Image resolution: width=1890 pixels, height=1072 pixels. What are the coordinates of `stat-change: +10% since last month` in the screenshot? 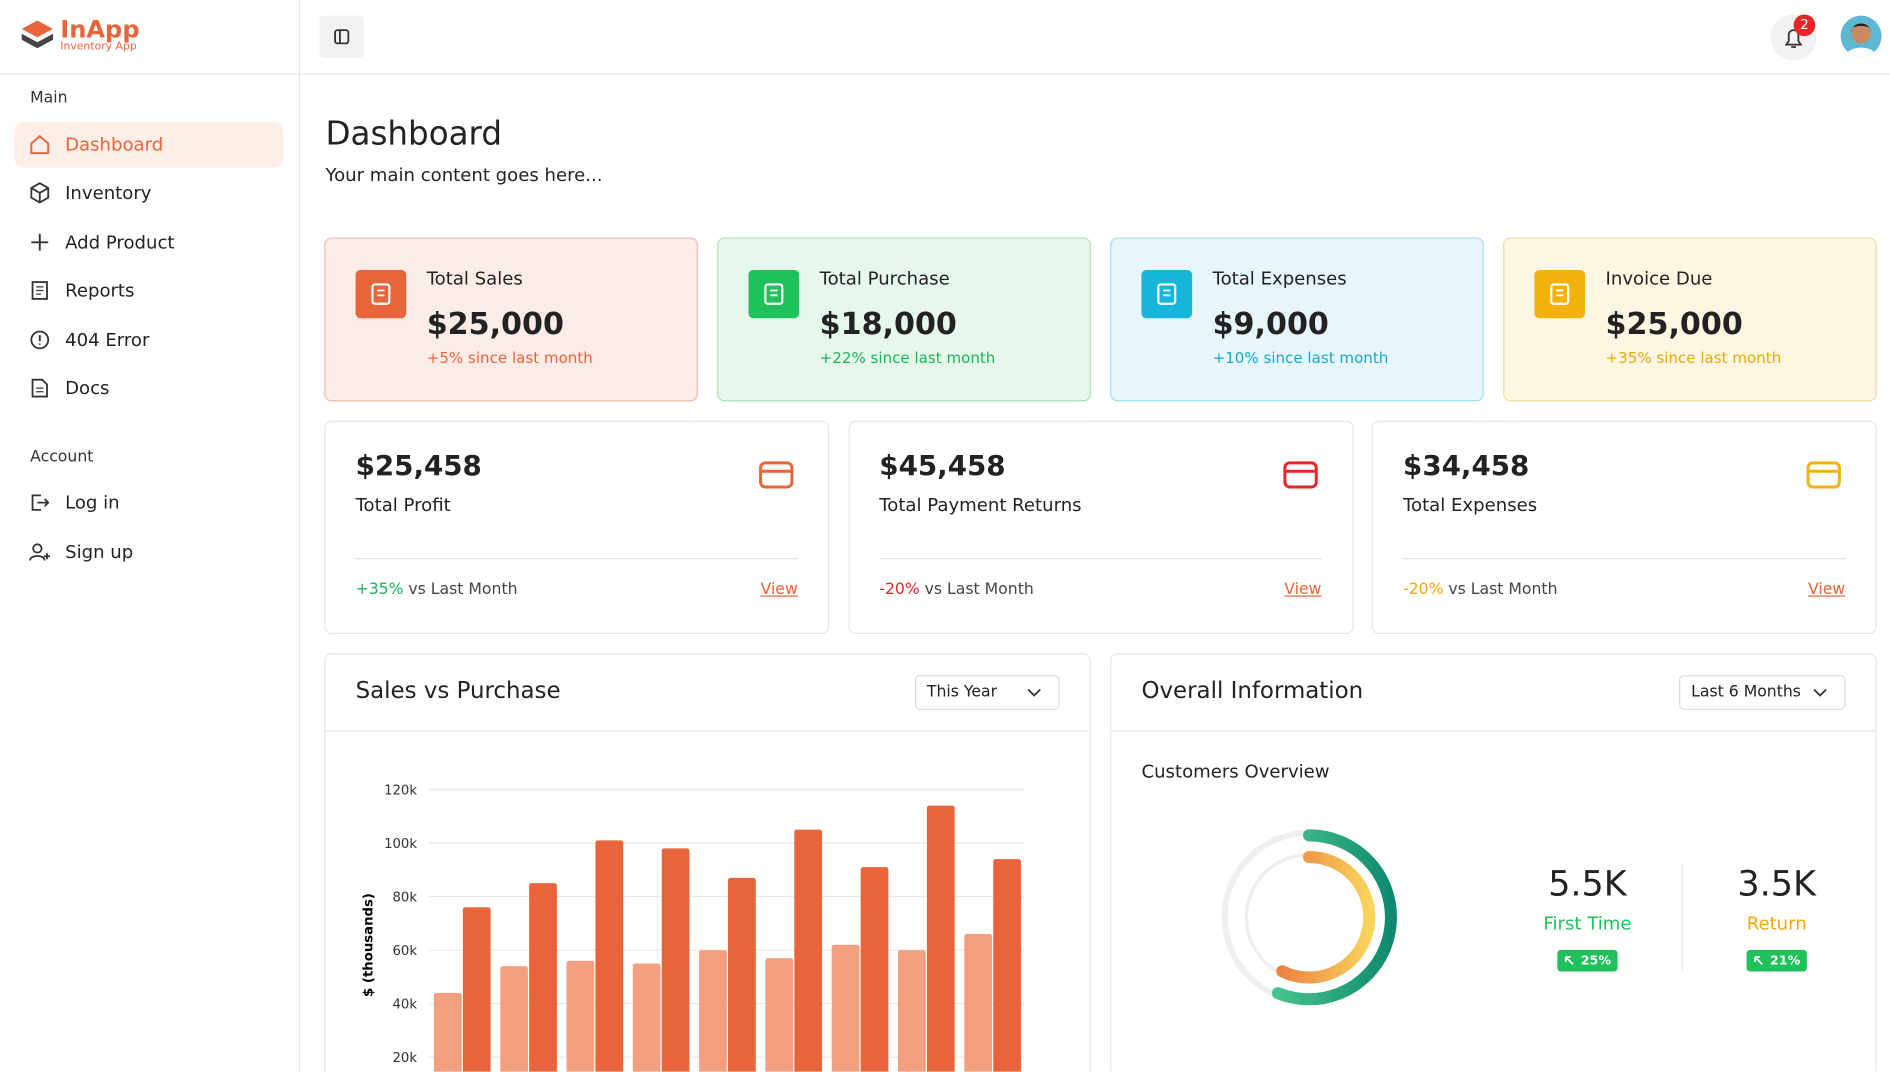 It's located at (1300, 357).